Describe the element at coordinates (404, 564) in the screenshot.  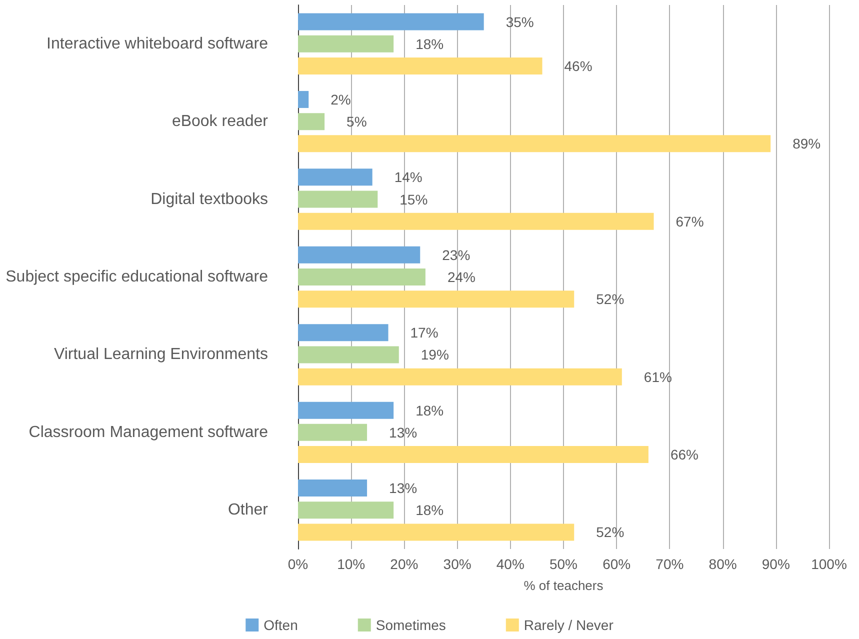
I see `x-tick-label: 20%` at that location.